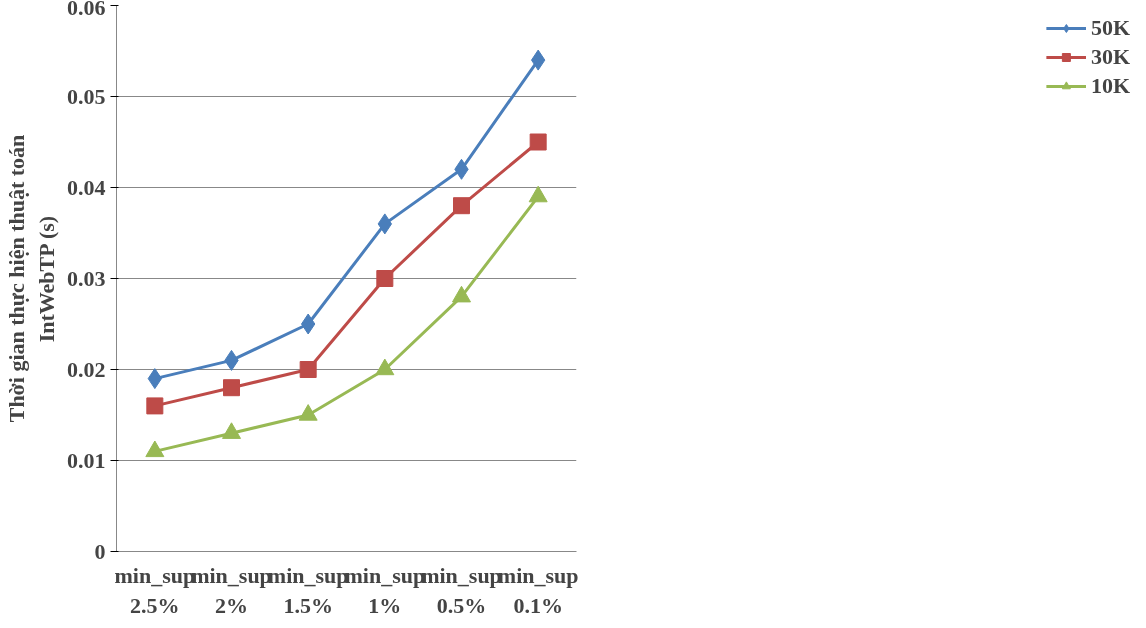 Image resolution: width=1146 pixels, height=628 pixels. What do you see at coordinates (86, 10) in the screenshot?
I see `y-tick-label: 0.06` at bounding box center [86, 10].